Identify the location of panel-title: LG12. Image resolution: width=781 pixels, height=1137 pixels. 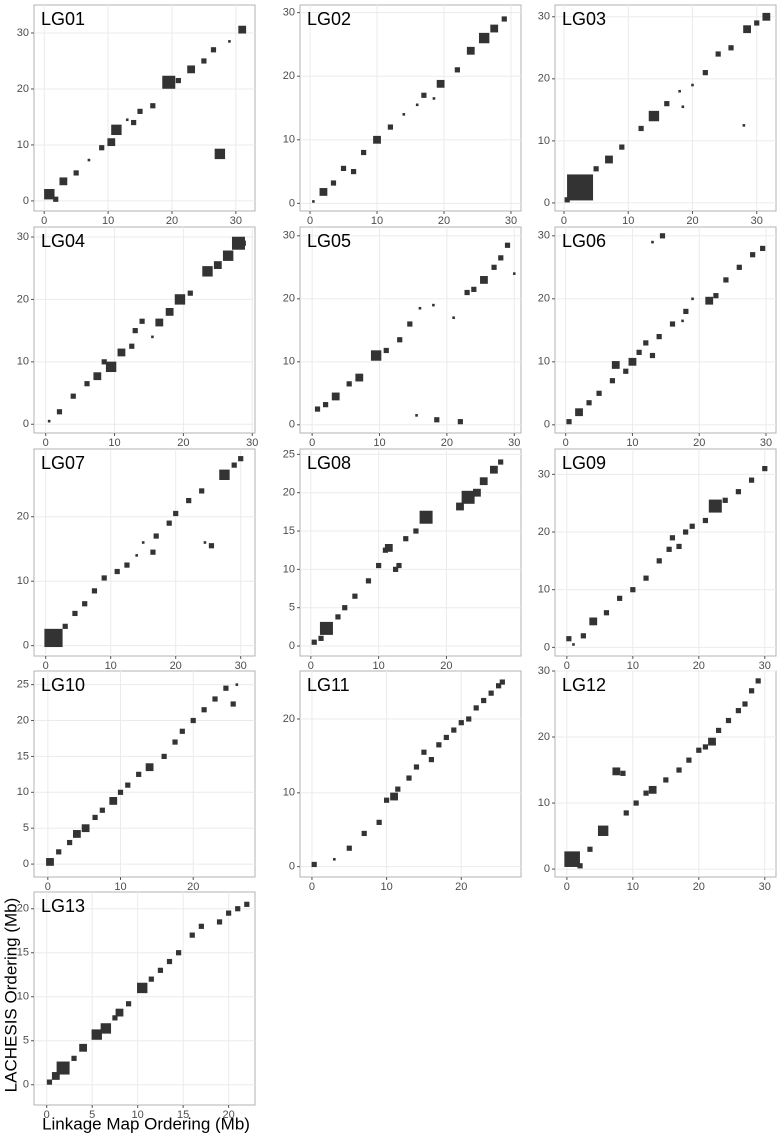
(584, 685).